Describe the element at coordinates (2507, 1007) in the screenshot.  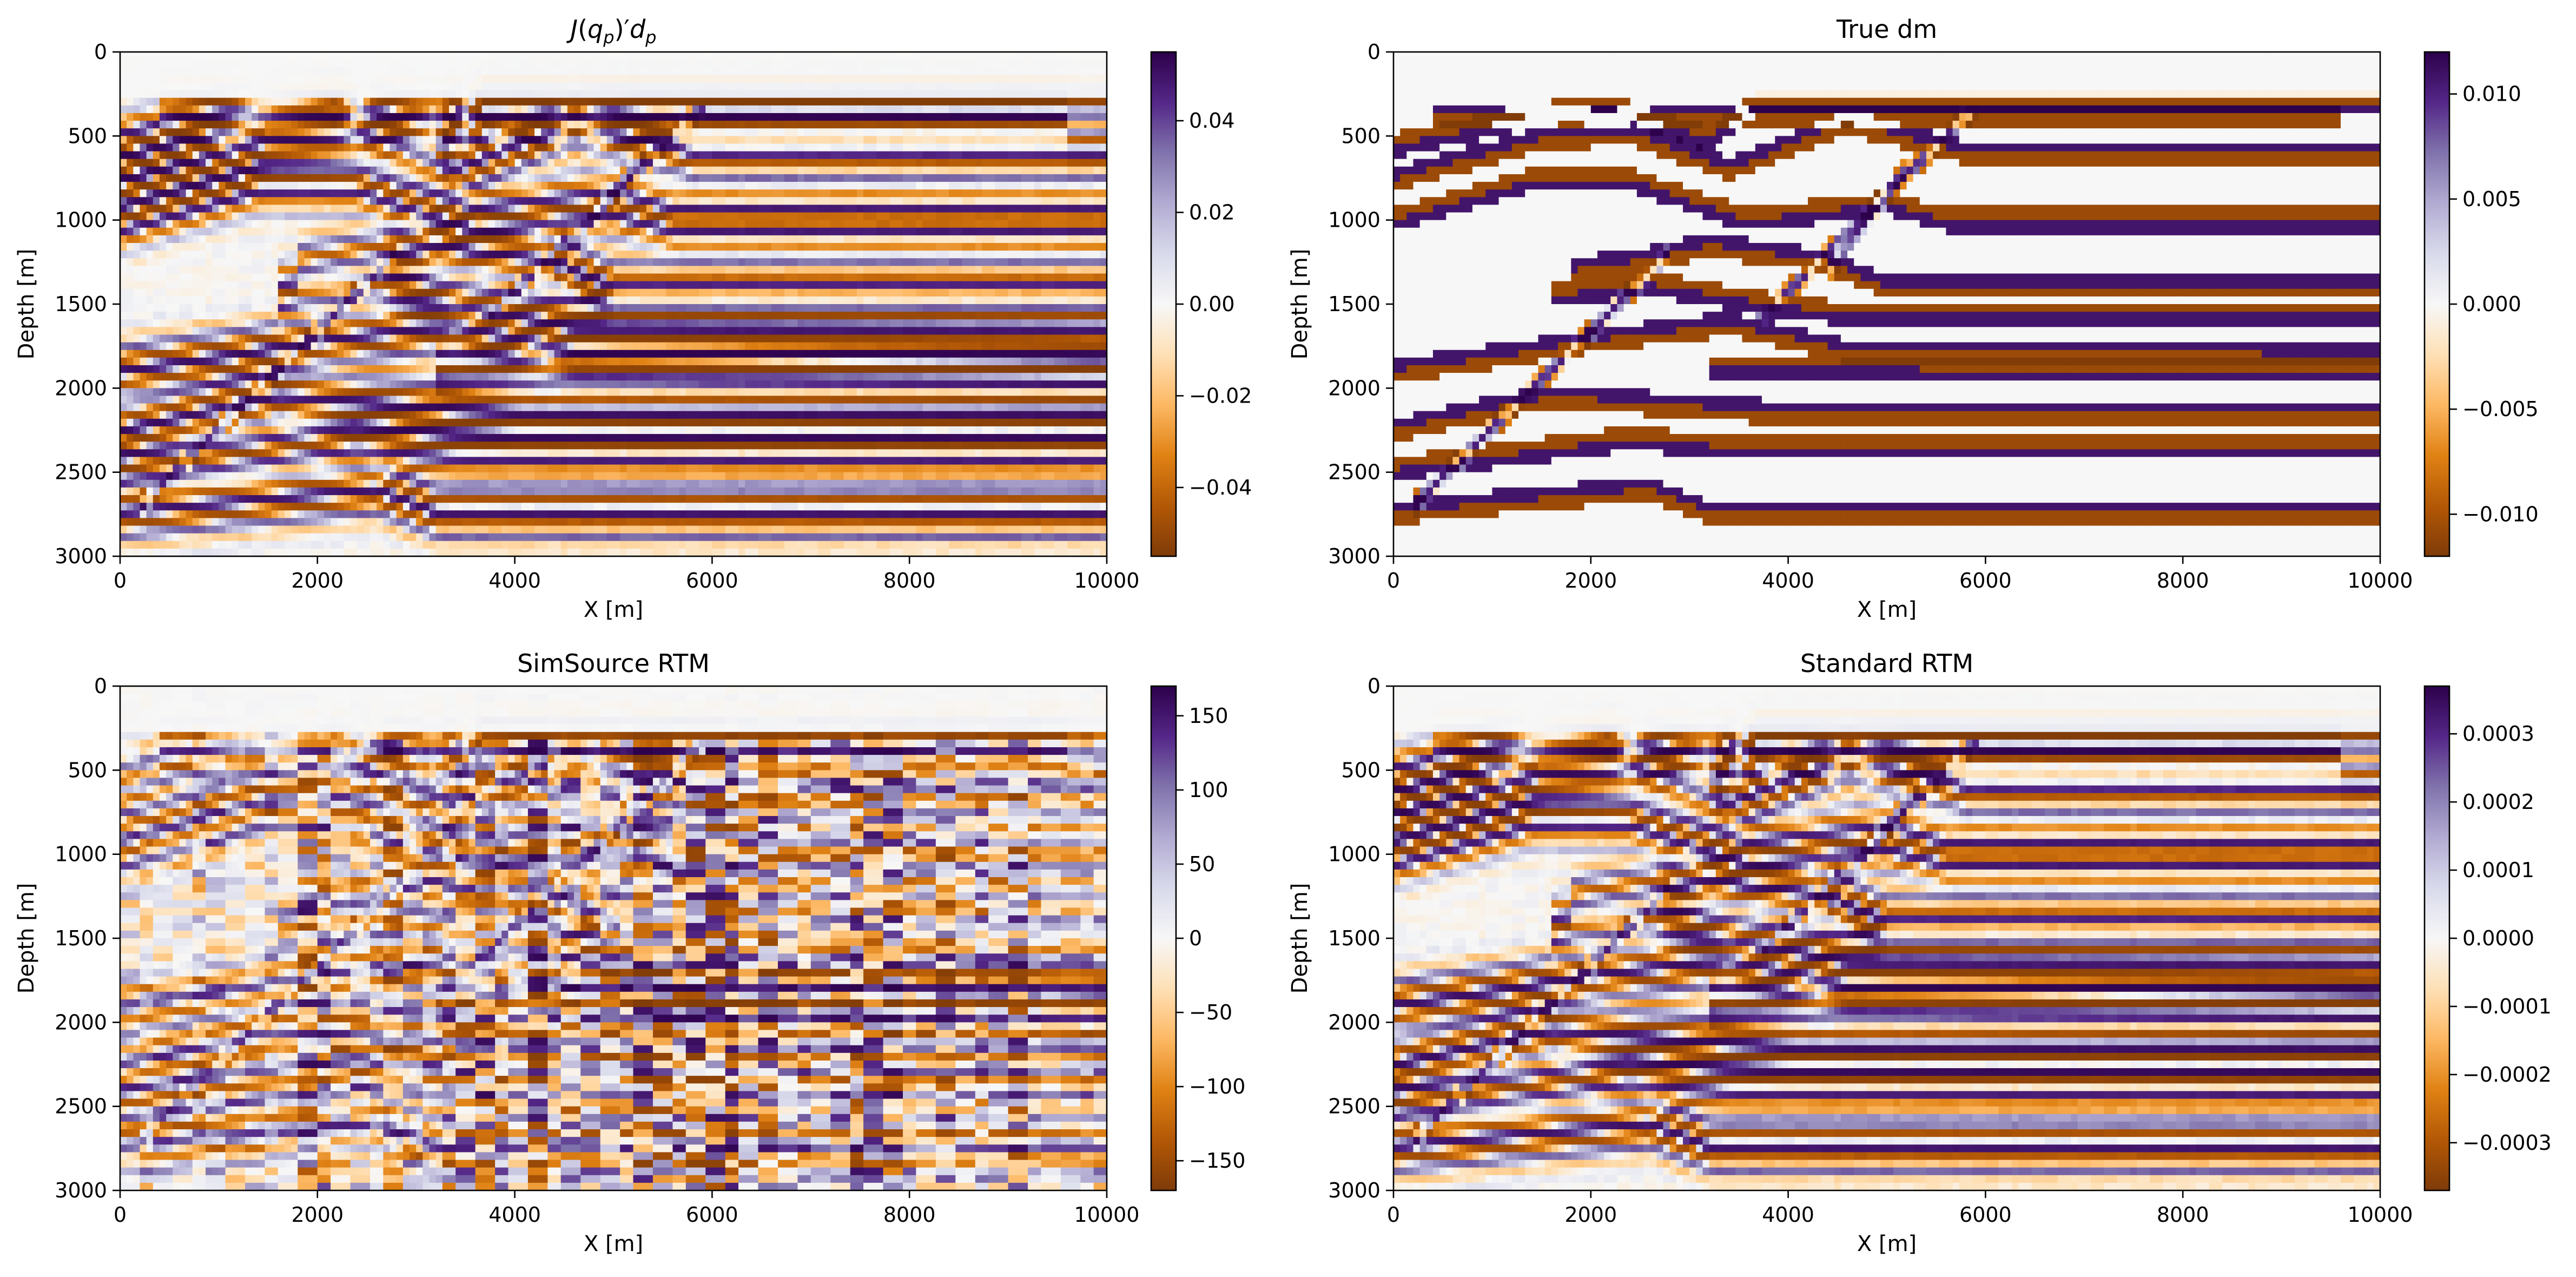
I see `colorbar-tick-label: −0.0001` at that location.